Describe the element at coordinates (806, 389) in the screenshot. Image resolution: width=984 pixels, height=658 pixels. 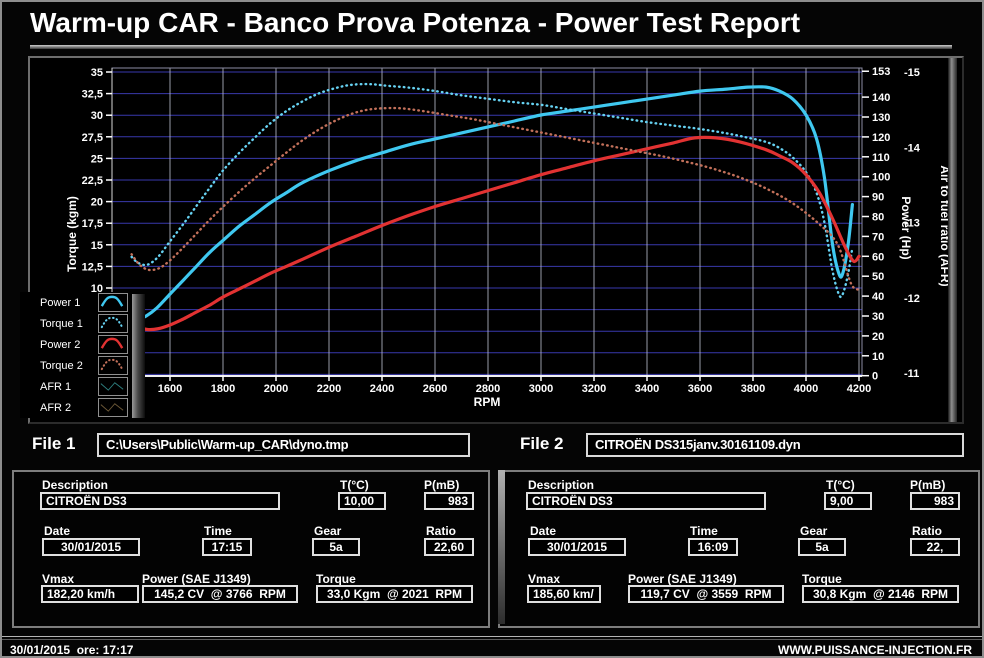
I see `svg-text: 4000` at that location.